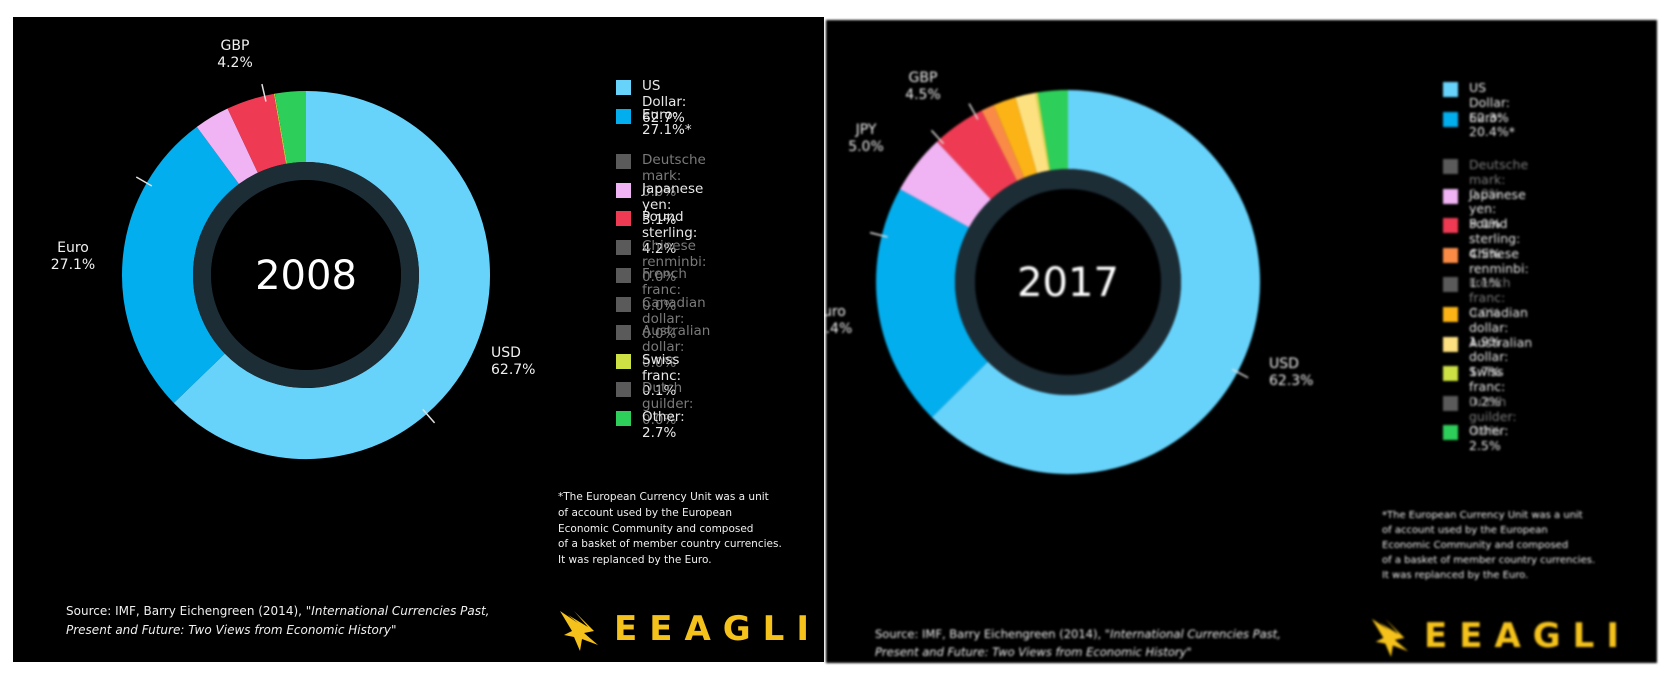 This screenshot has width=1676, height=688. Describe the element at coordinates (429, 416) in the screenshot. I see `callout-leader-usd` at that location.